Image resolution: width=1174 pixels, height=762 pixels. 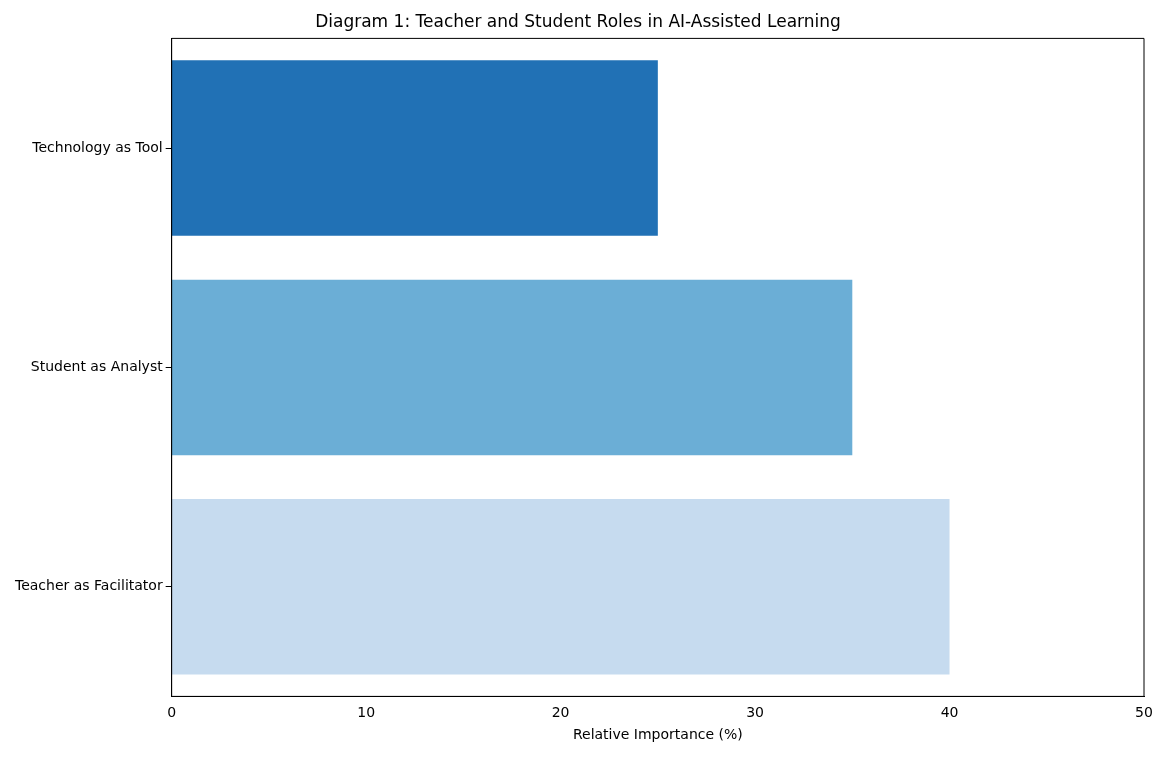 I want to click on x-tick-label: 0, so click(x=172, y=712).